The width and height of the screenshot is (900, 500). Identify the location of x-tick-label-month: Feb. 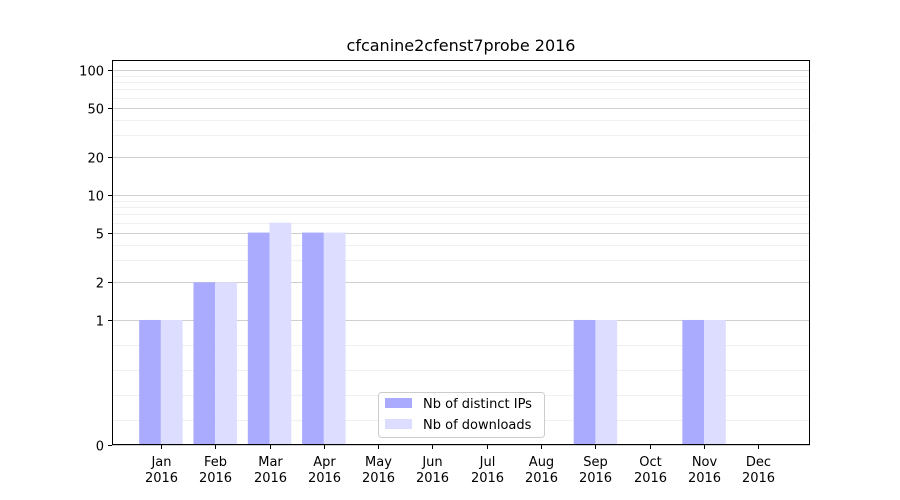
(215, 462).